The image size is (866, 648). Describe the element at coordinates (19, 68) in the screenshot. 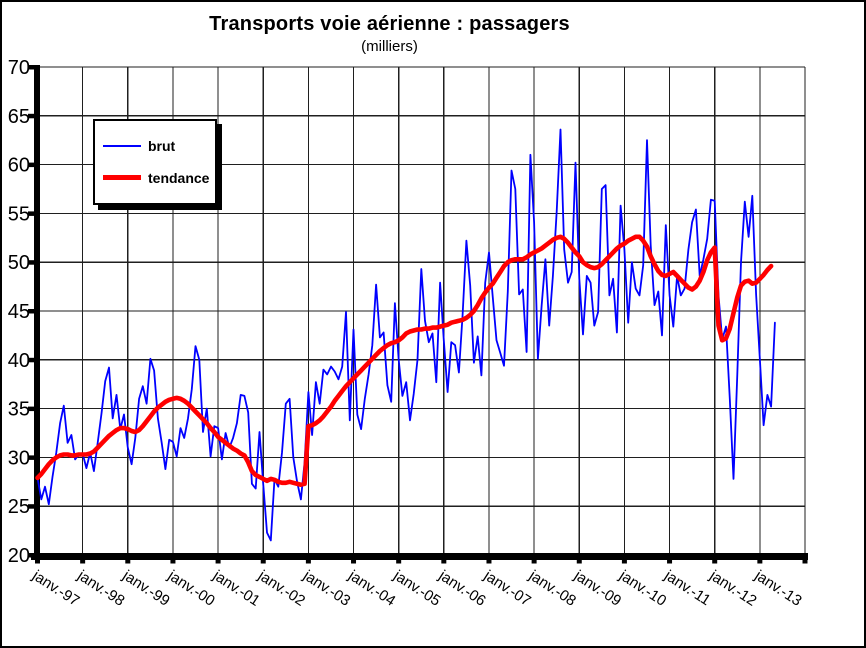

I see `y-tick-label: 70` at that location.